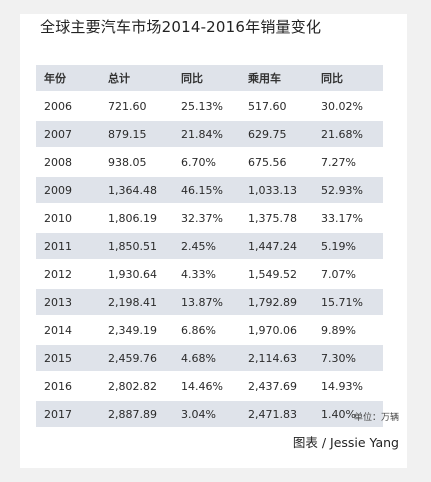 The height and width of the screenshot is (482, 431). I want to click on cell-passenger-yoy: 21.68%, so click(348, 135).